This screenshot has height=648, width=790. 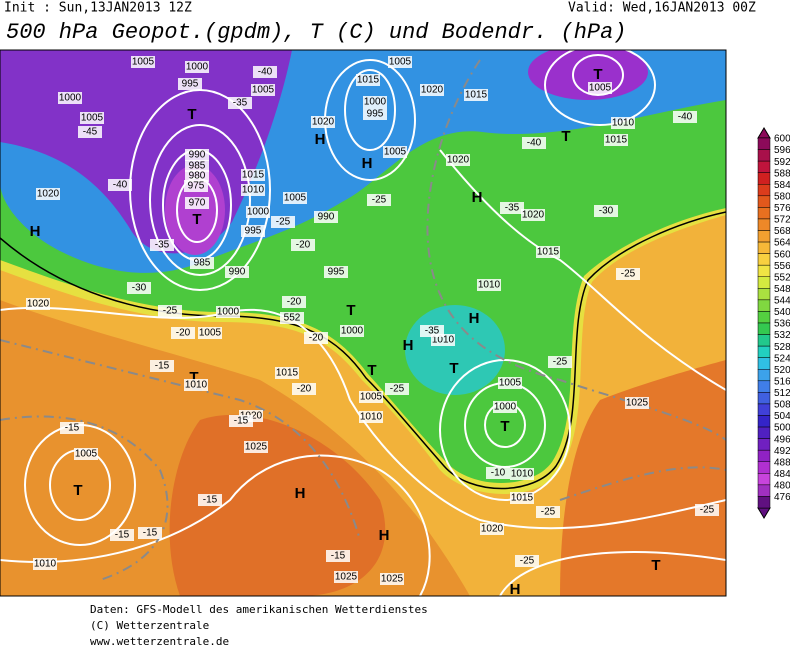 I want to click on contour-label: -30, so click(x=606, y=211).